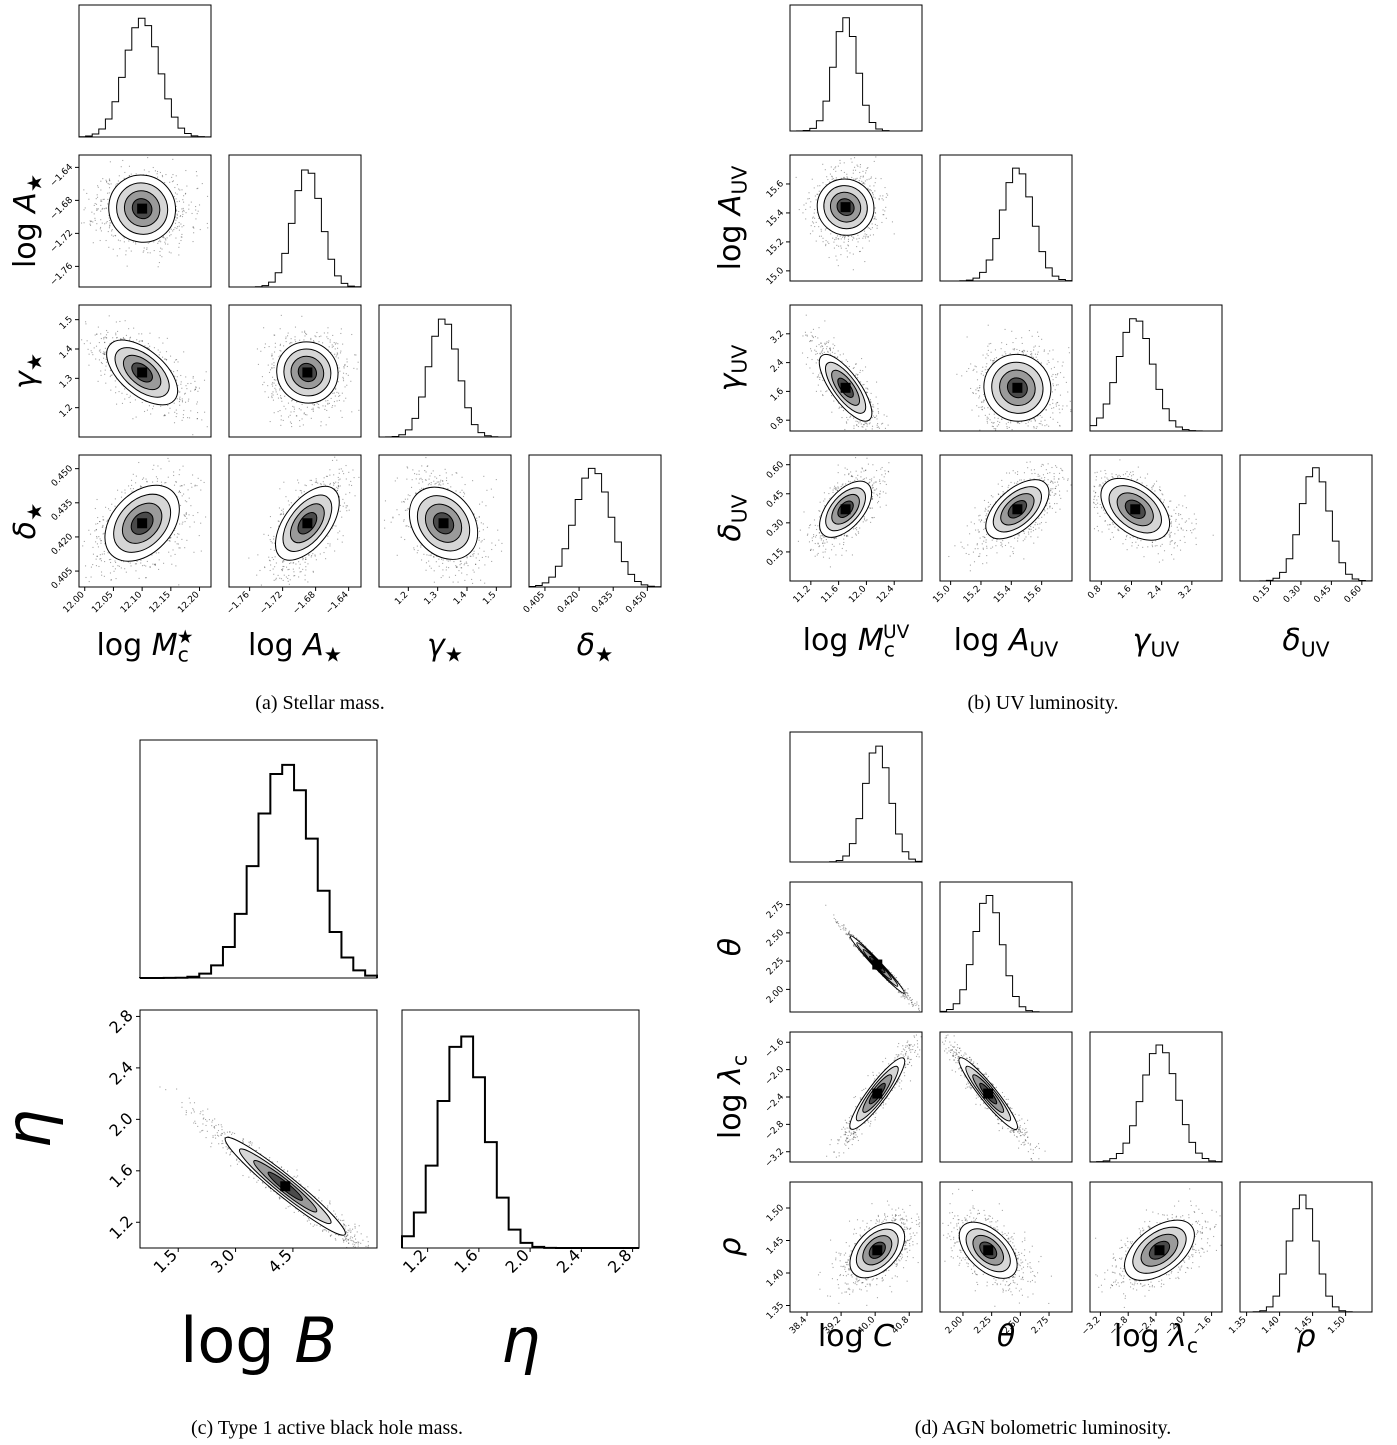  Describe the element at coordinates (1237, 1325) in the screenshot. I see `x-tick-label: 1.35` at that location.